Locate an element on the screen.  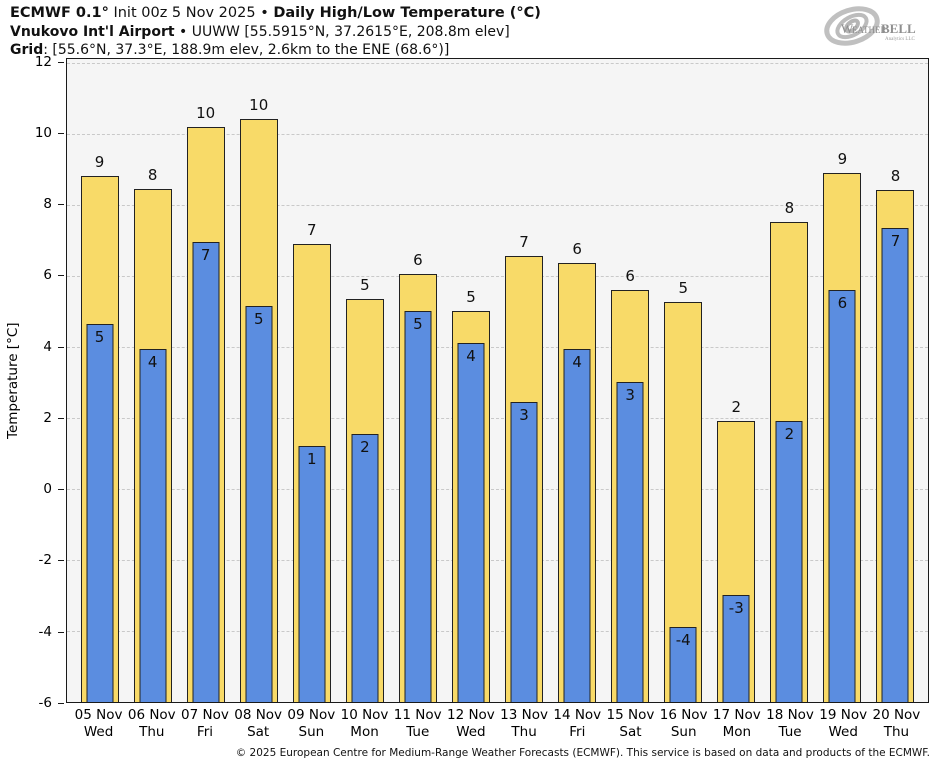
x-tick-date: 18 Nov is located at coordinates (790, 715).